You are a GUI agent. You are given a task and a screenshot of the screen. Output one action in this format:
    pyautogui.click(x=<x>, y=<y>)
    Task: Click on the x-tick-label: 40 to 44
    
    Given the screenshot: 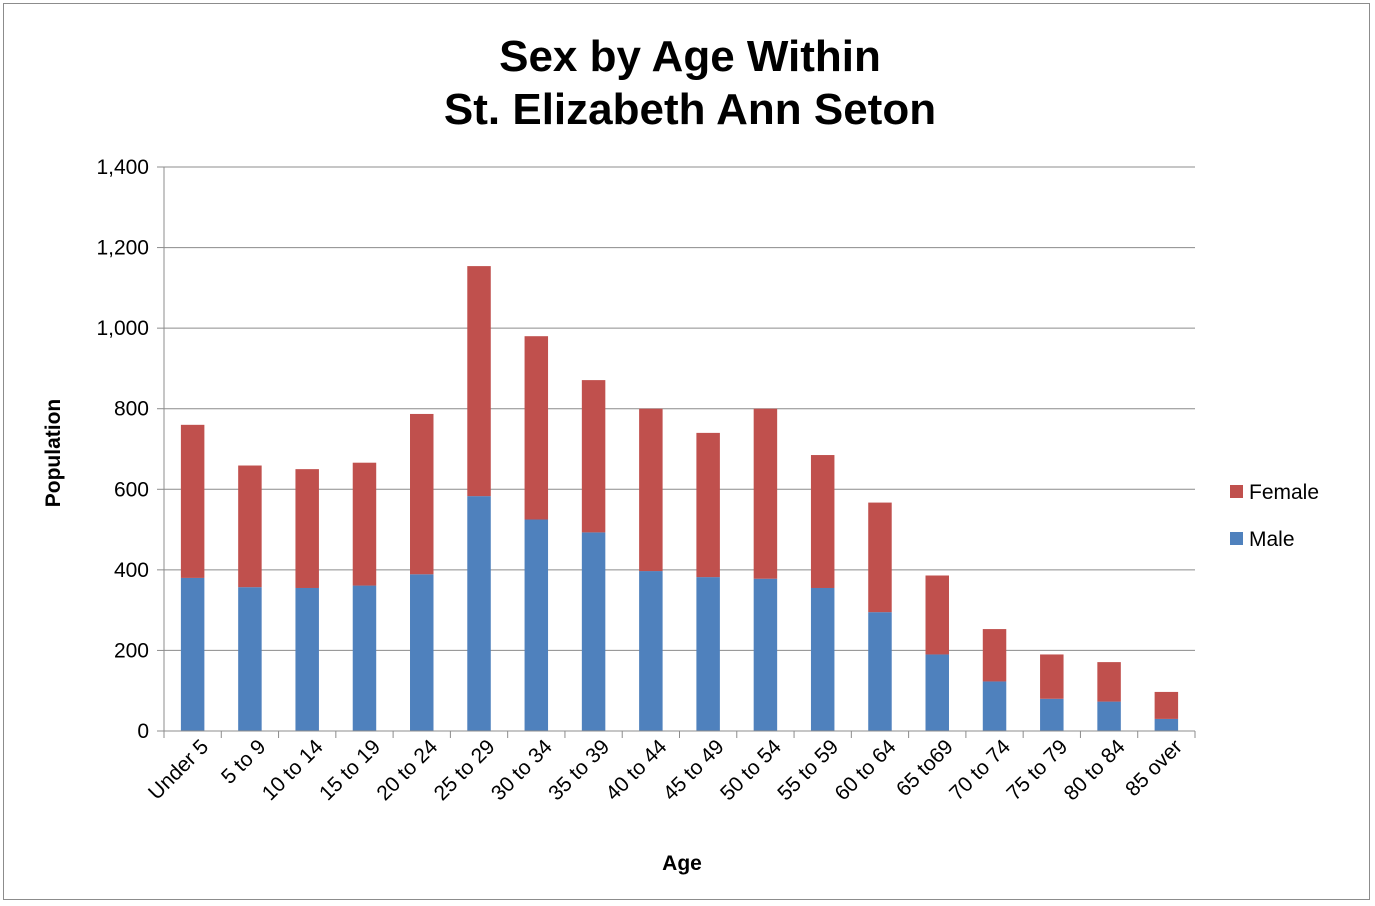 What is the action you would take?
    pyautogui.click(x=636, y=770)
    